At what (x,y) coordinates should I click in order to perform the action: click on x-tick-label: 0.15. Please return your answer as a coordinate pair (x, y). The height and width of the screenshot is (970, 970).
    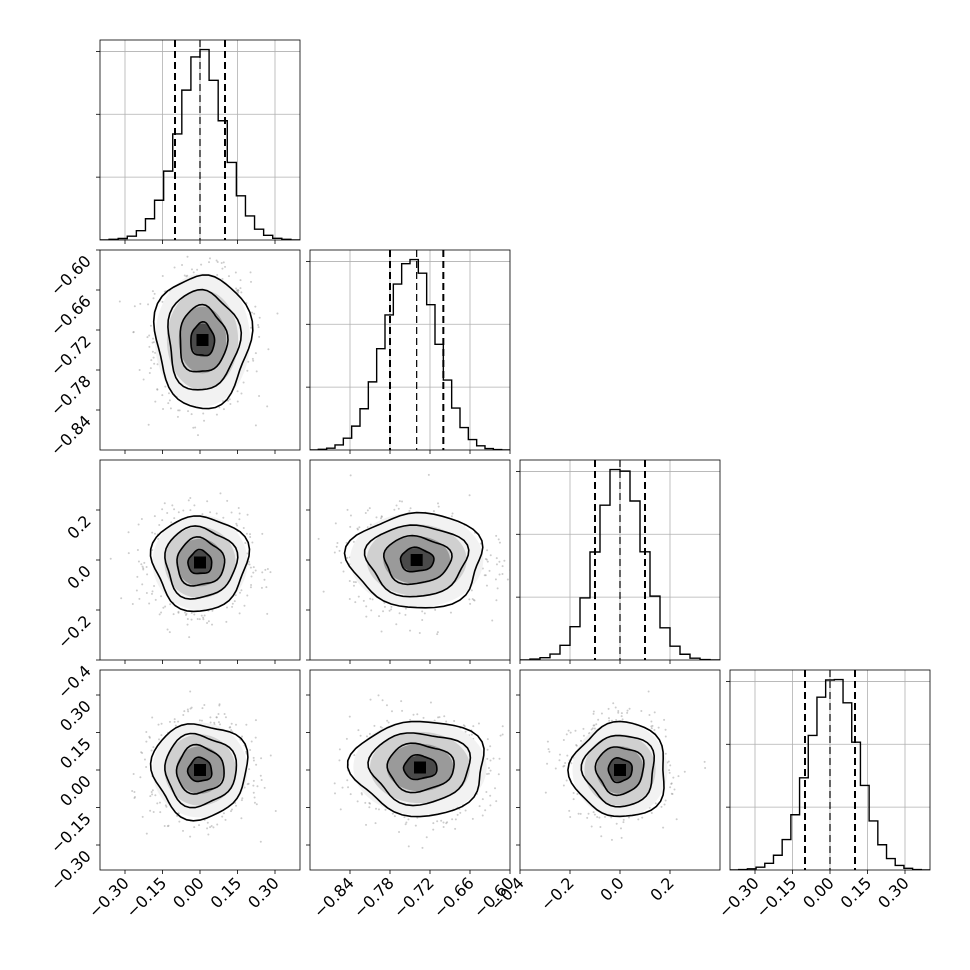
    Looking at the image, I should click on (856, 892).